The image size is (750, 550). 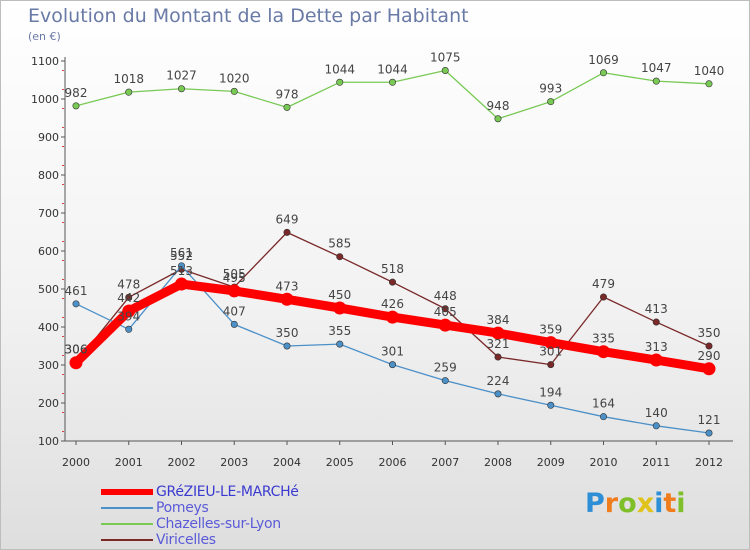 I want to click on data-label: 649, so click(x=287, y=219).